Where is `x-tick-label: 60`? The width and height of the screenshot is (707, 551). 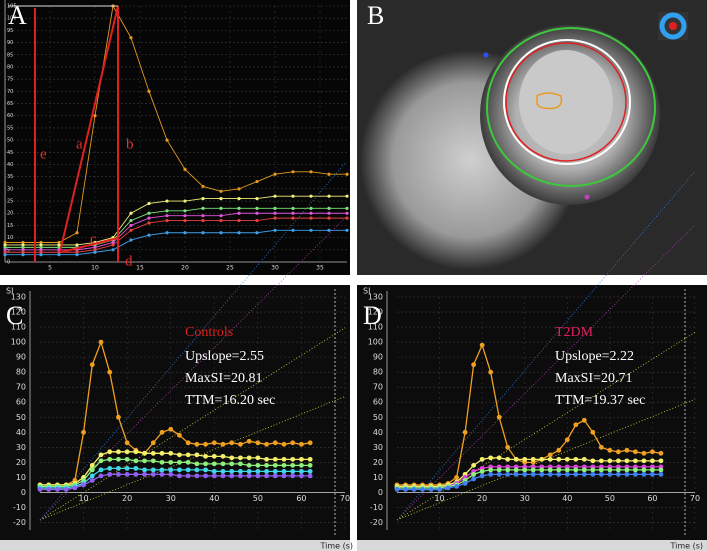
x-tick-label: 60 is located at coordinates (301, 498).